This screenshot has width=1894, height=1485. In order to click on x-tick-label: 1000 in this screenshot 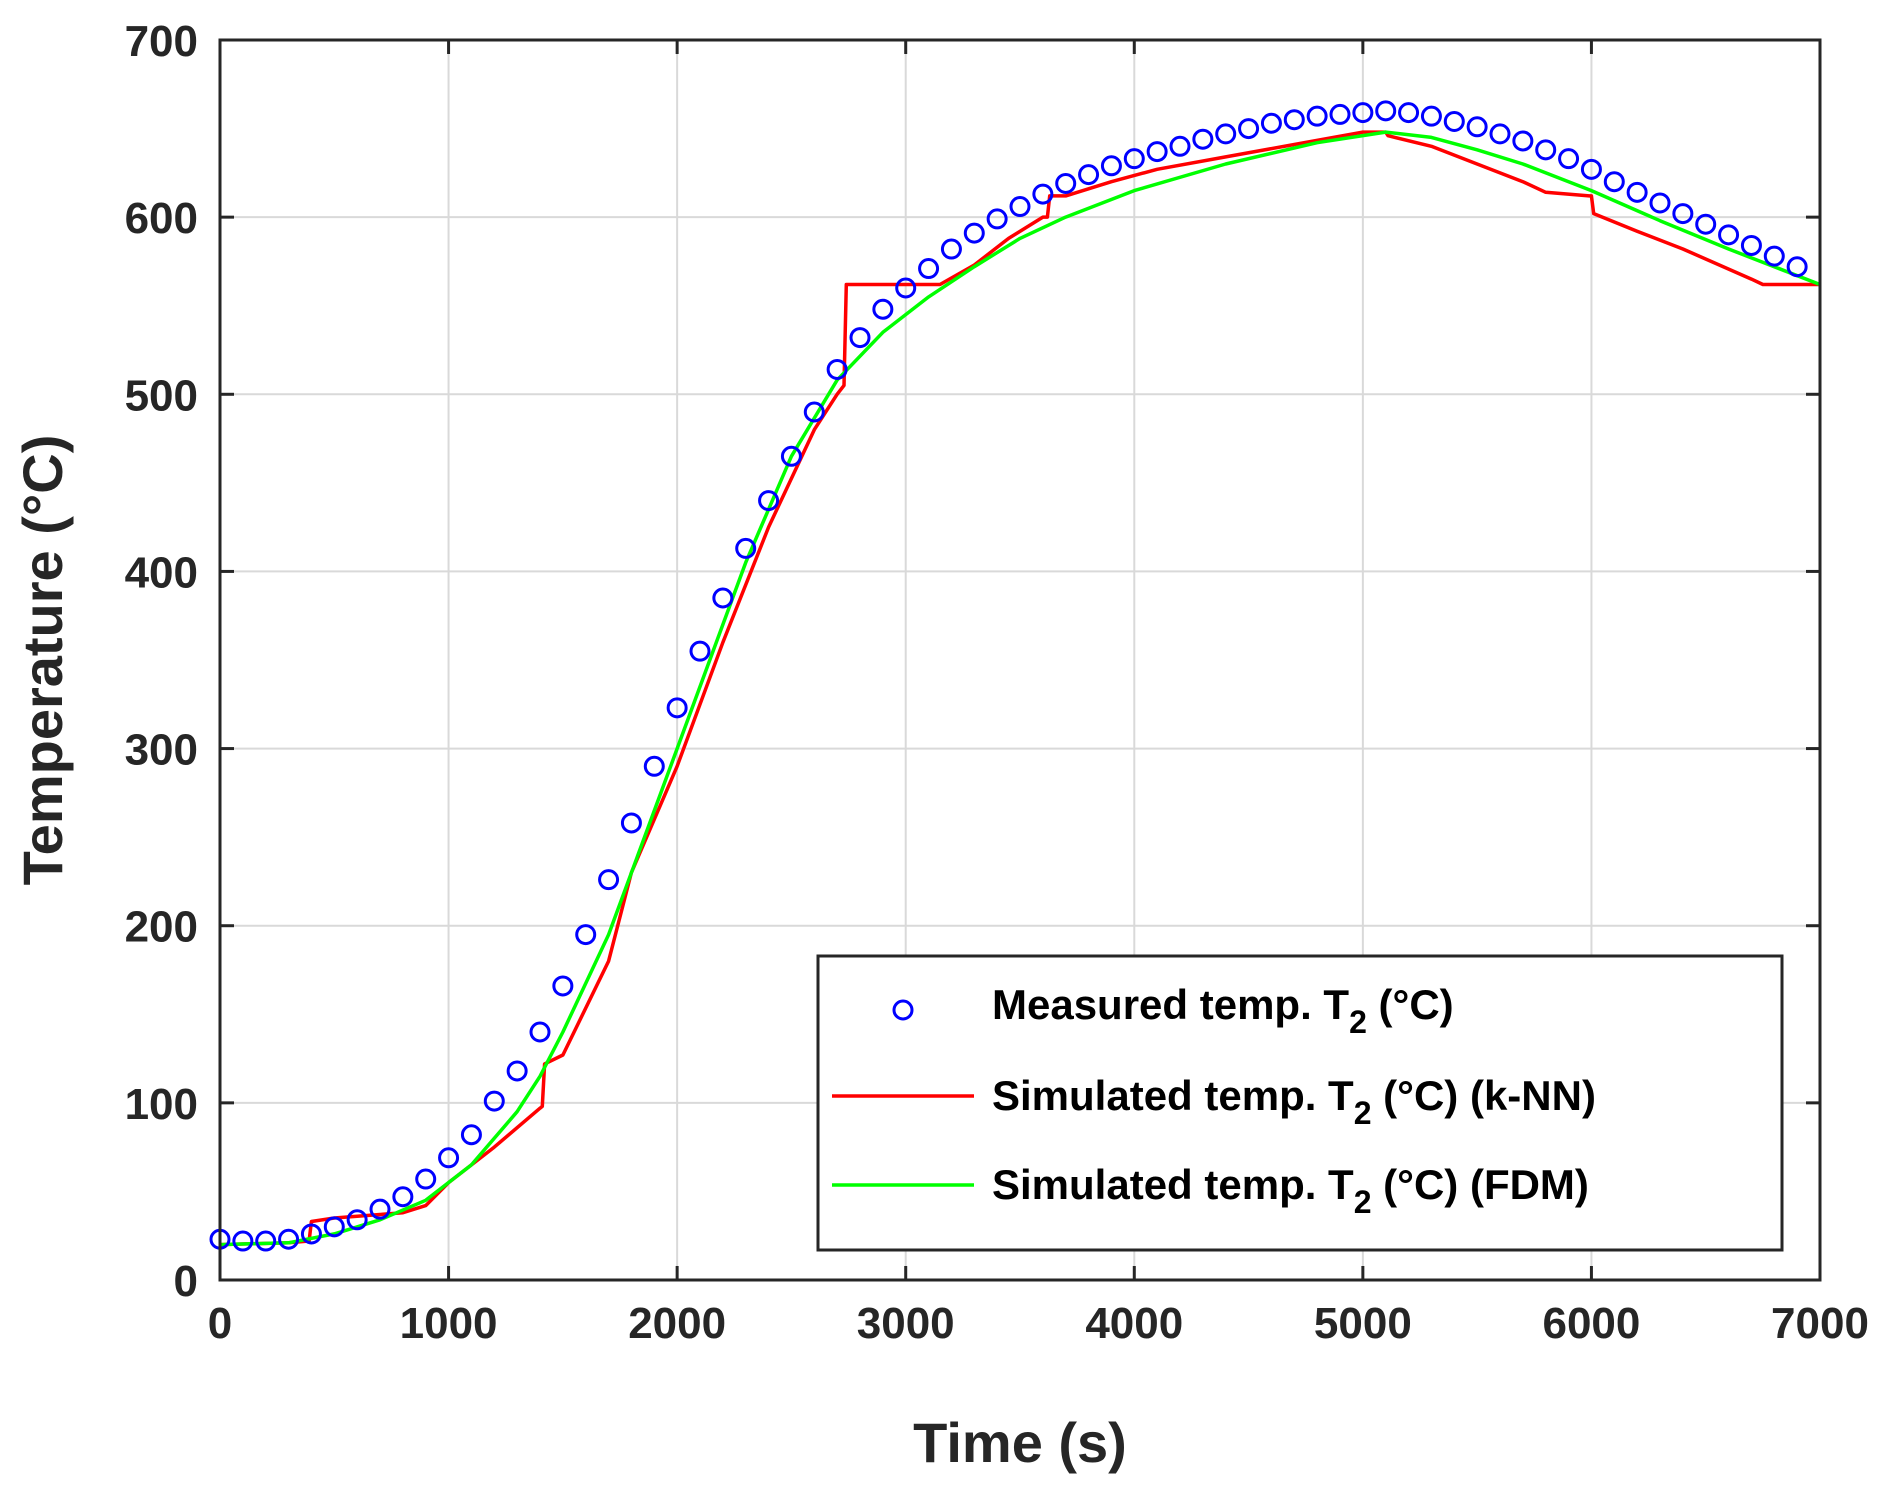, I will do `click(449, 1323)`.